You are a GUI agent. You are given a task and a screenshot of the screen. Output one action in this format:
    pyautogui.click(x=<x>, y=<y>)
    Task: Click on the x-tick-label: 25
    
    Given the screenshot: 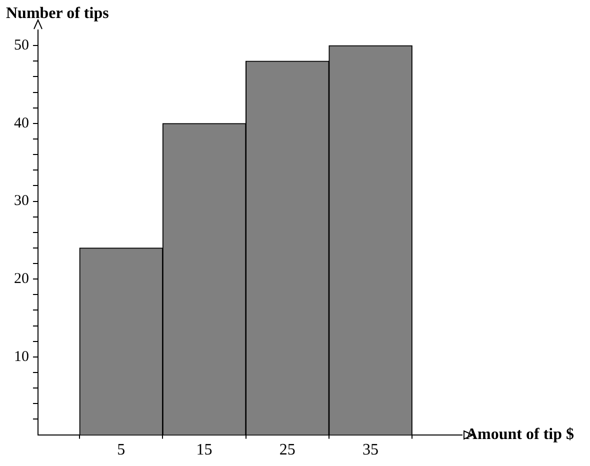 What is the action you would take?
    pyautogui.click(x=287, y=450)
    